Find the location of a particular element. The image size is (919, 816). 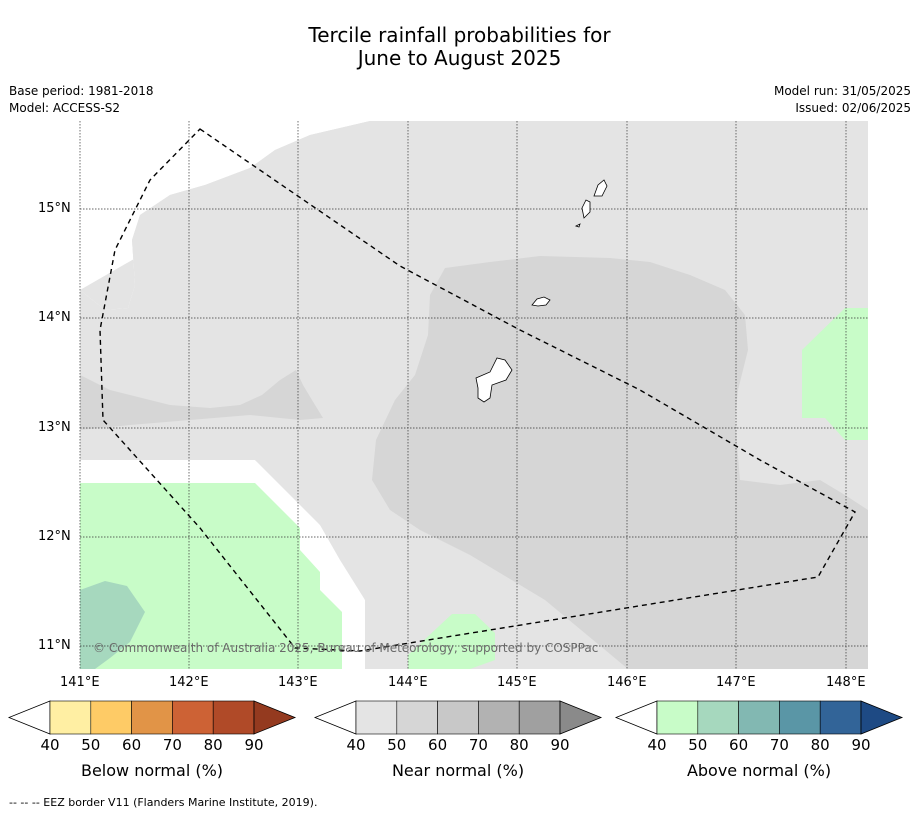

above-normal-tick-label: 80 is located at coordinates (820, 745).